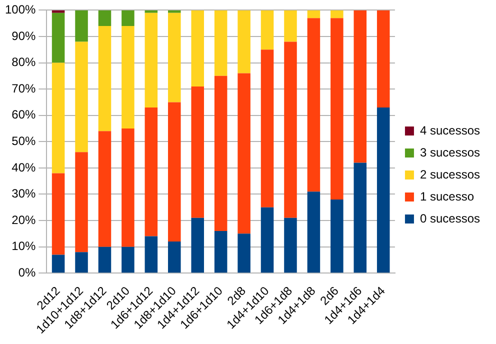  I want to click on y-tick-label: 80%, so click(24, 62).